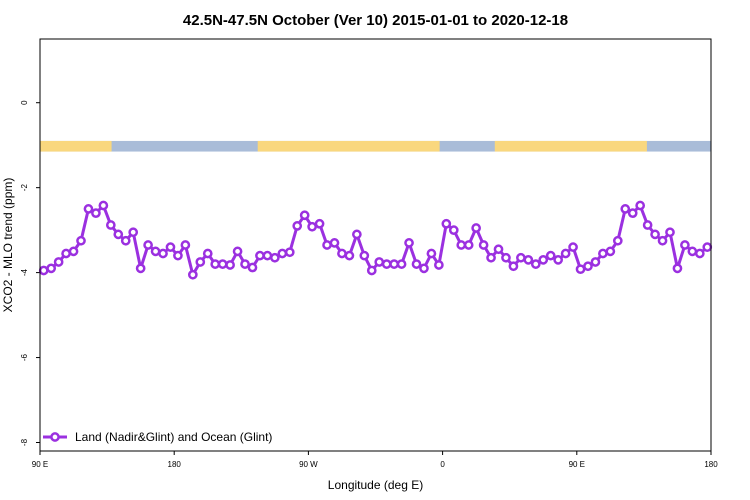  I want to click on legend: Land (Nadir&Glint) and Ocean (Glint), so click(157, 437).